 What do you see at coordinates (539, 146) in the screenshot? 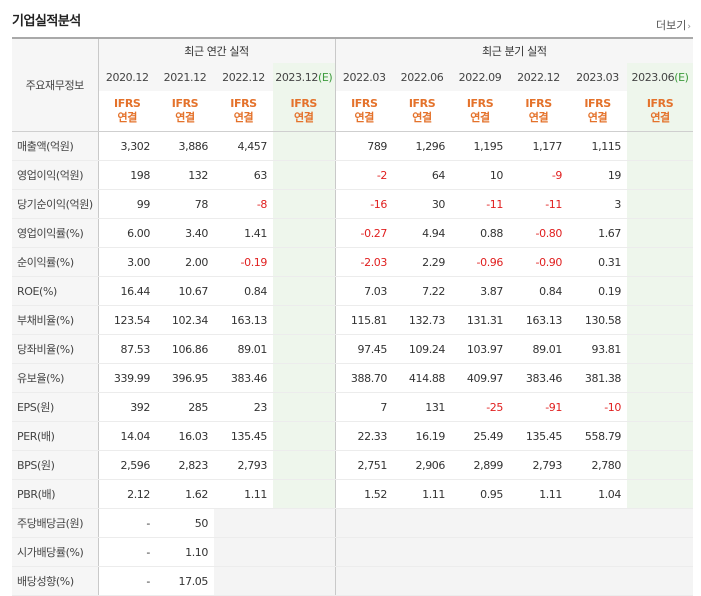
I see `table-cell: 1,177` at bounding box center [539, 146].